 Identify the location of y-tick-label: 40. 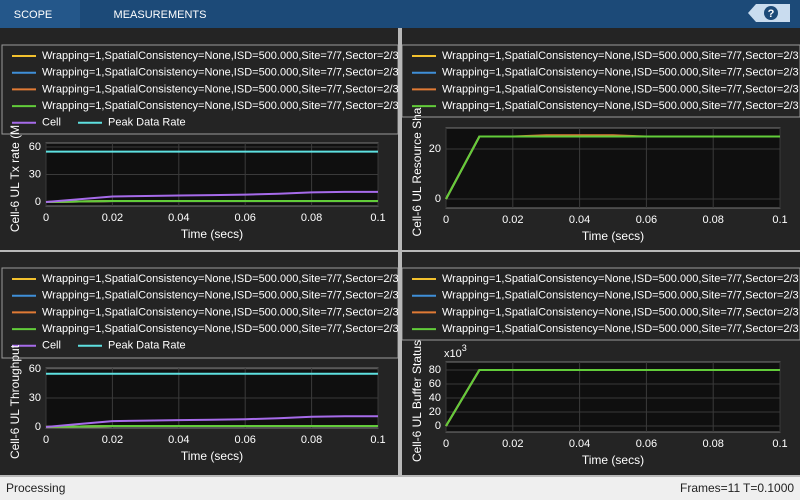
(435, 398).